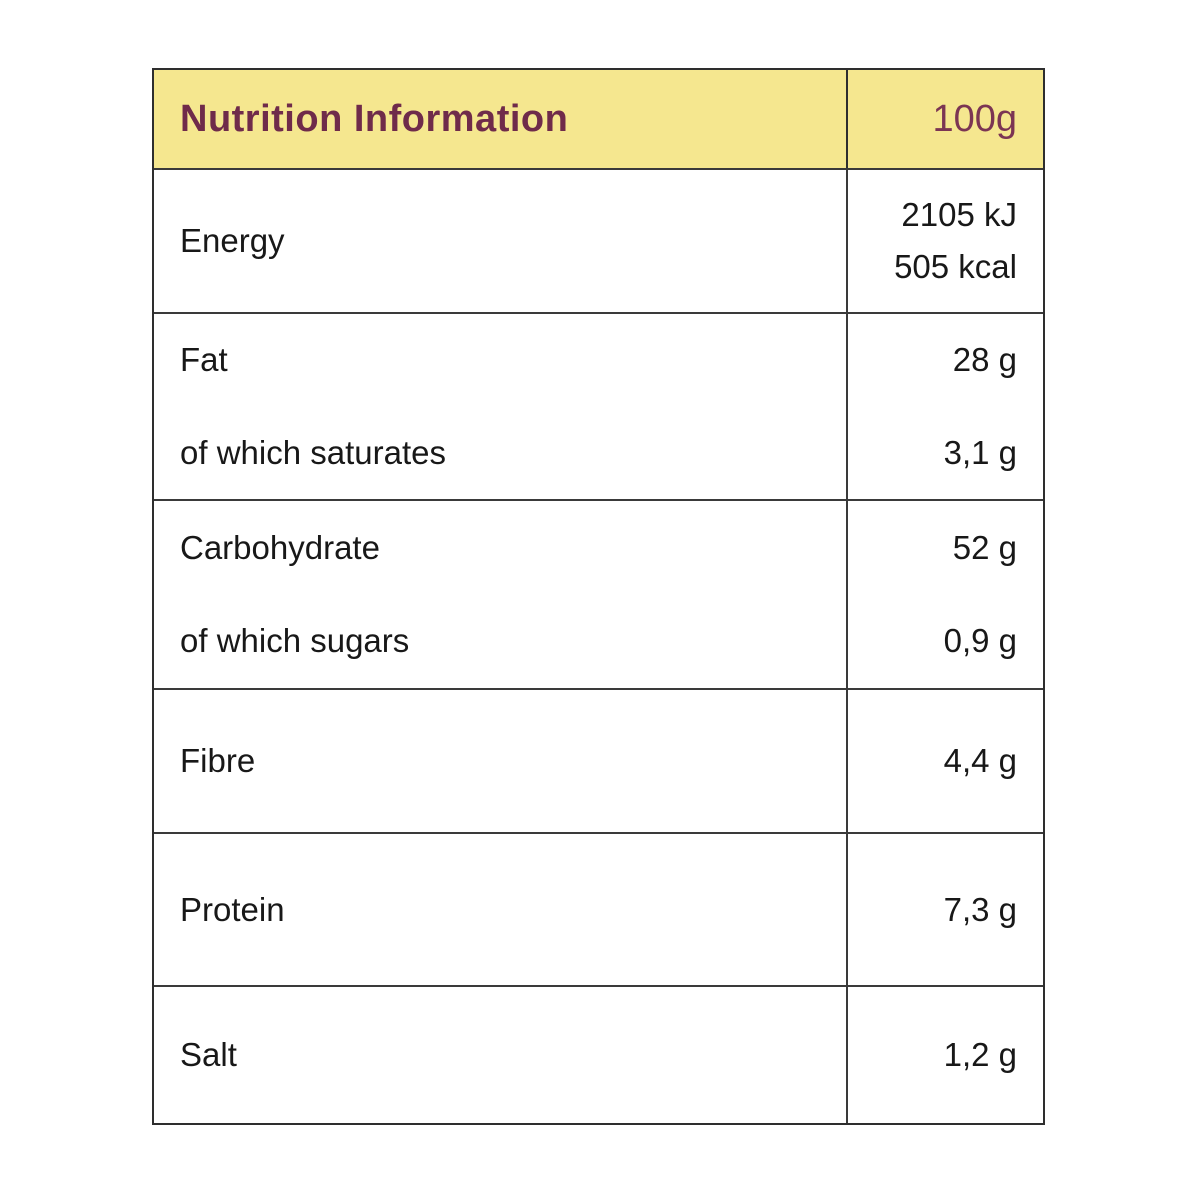 This screenshot has height=1200, width=1200. I want to click on row-value: 7,3 g, so click(980, 909).